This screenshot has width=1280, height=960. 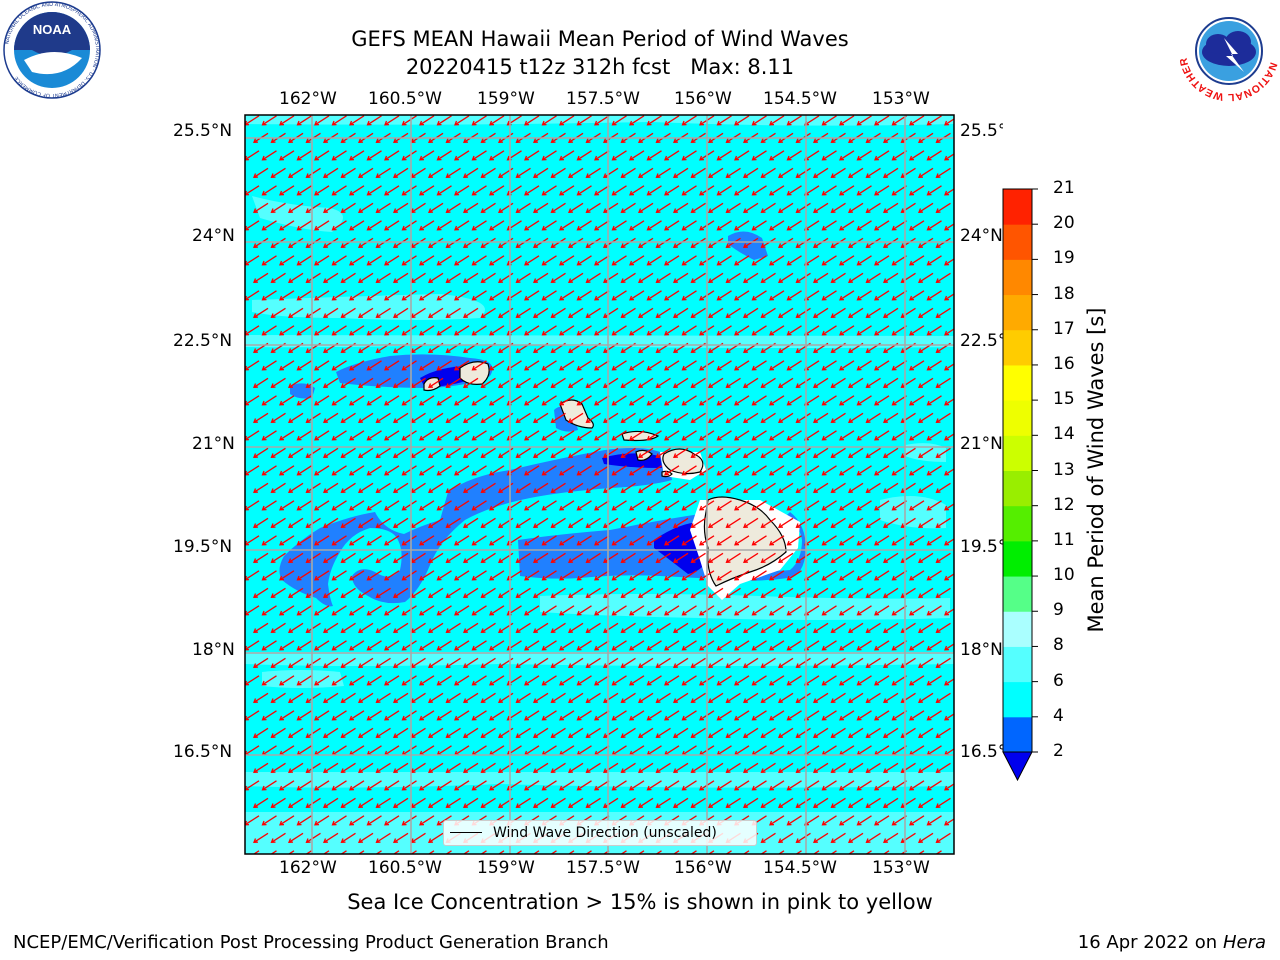 What do you see at coordinates (1228, 51) in the screenshot?
I see `national-weather-service-logo: NATIONAL WEATHER SERVICE` at bounding box center [1228, 51].